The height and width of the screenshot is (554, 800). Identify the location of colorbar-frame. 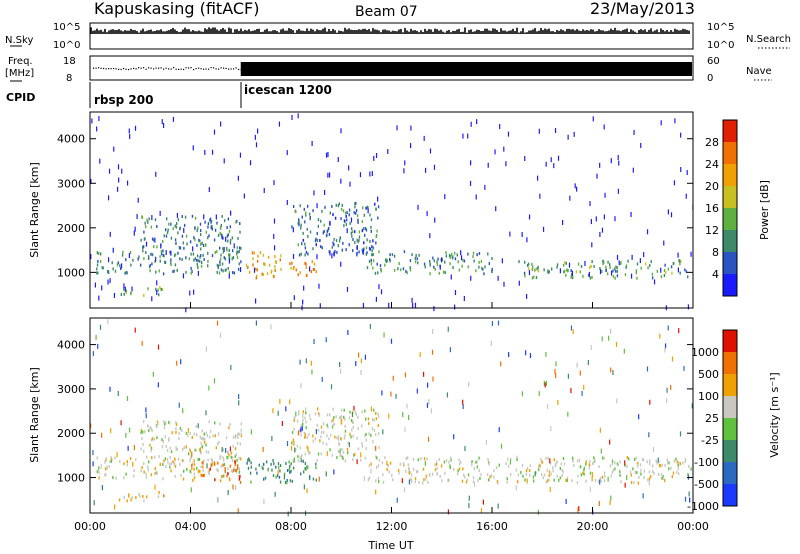
(730, 418).